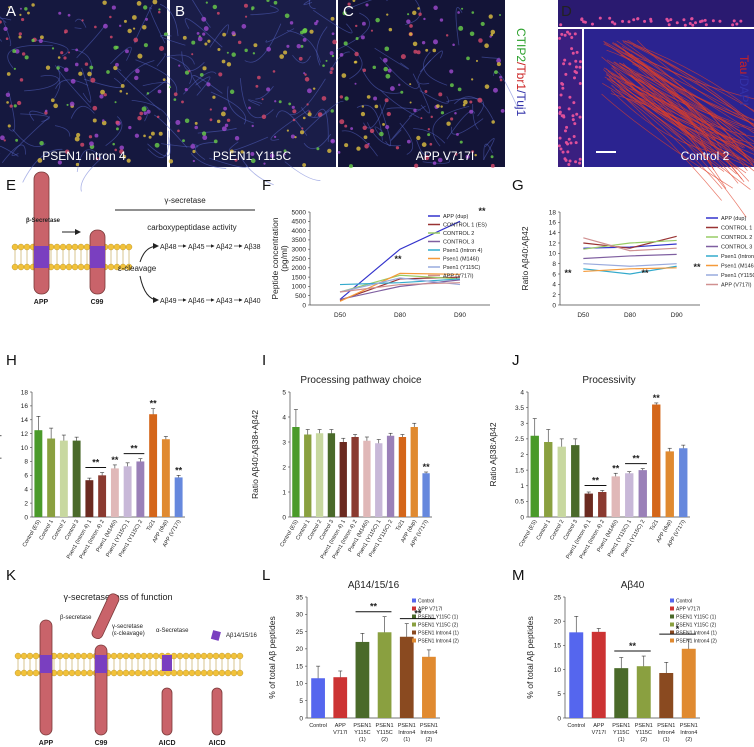 The height and width of the screenshot is (747, 754). Describe the element at coordinates (253, 83) in the screenshot. I see `micrograph-b` at that location.